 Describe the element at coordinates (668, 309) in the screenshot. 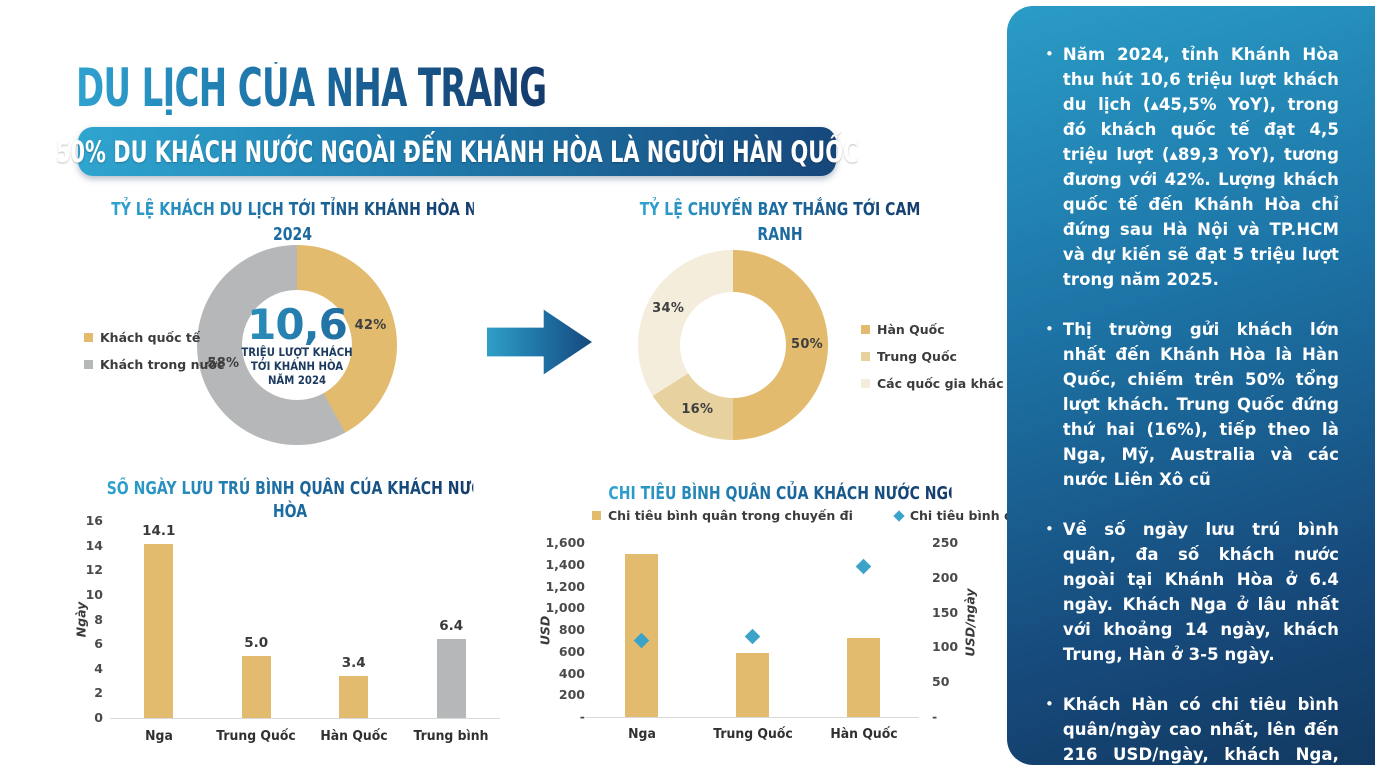

I see `slice-percent-label: 34%` at that location.